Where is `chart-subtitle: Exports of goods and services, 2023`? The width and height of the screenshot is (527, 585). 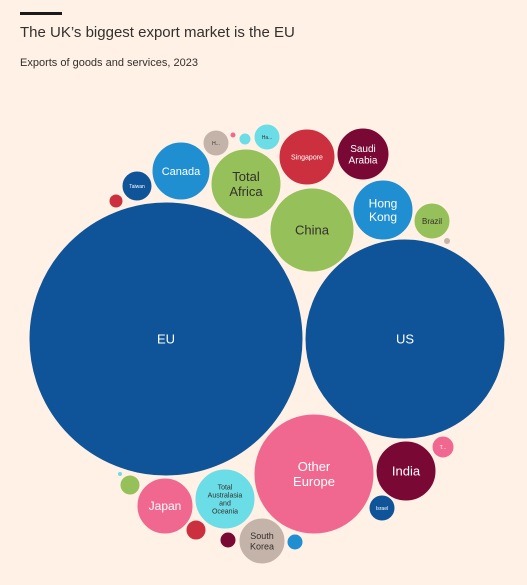 chart-subtitle: Exports of goods and services, 2023 is located at coordinates (109, 63).